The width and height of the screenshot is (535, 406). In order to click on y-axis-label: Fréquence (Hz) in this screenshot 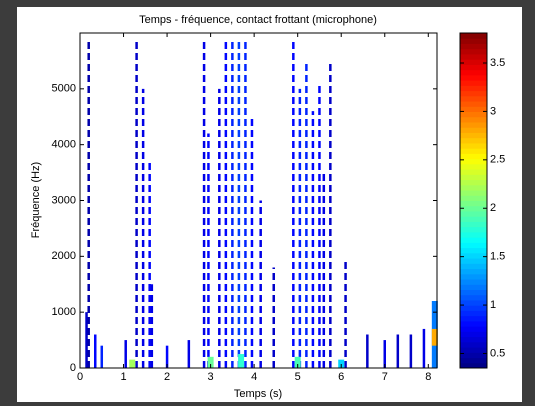, I will do `click(36, 200)`.